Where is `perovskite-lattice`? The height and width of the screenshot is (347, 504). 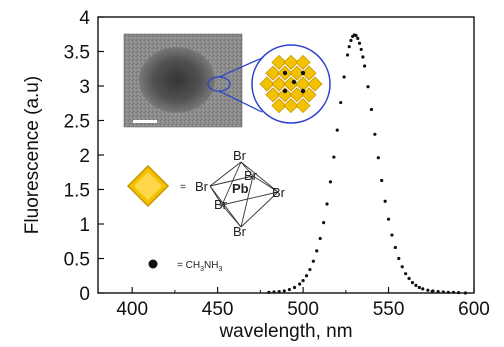 perovskite-lattice is located at coordinates (291, 84).